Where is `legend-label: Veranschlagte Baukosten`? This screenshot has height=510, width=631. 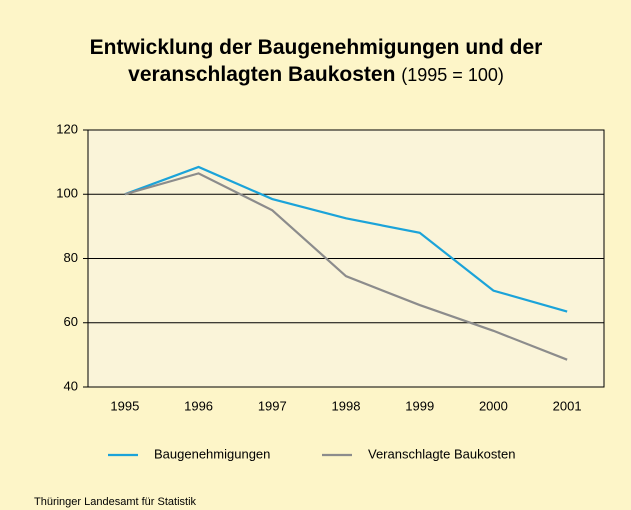 legend-label: Veranschlagte Baukosten is located at coordinates (441, 453).